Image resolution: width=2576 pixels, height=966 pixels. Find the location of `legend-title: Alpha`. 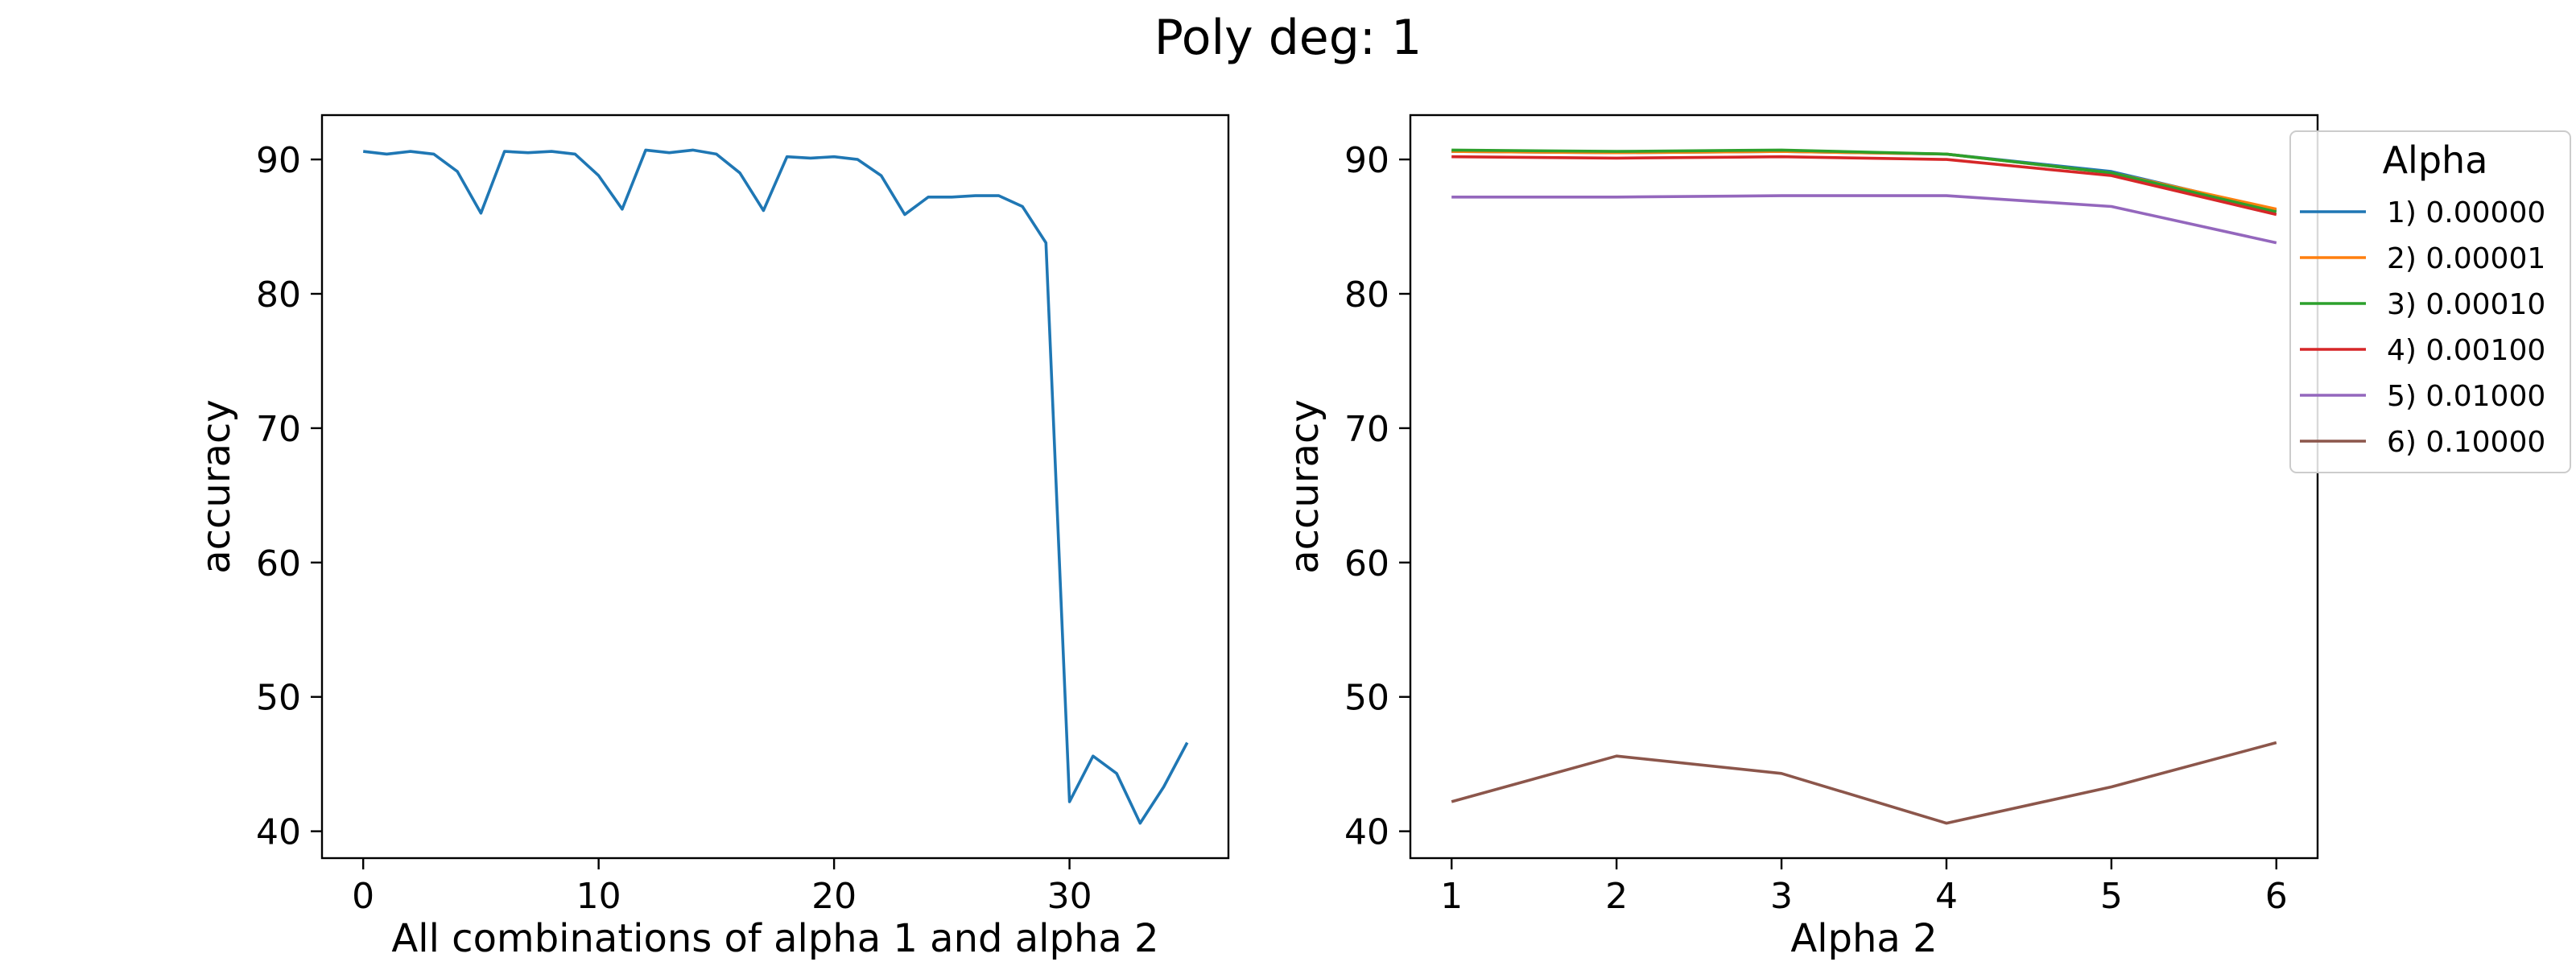

legend-title: Alpha is located at coordinates (2435, 160).